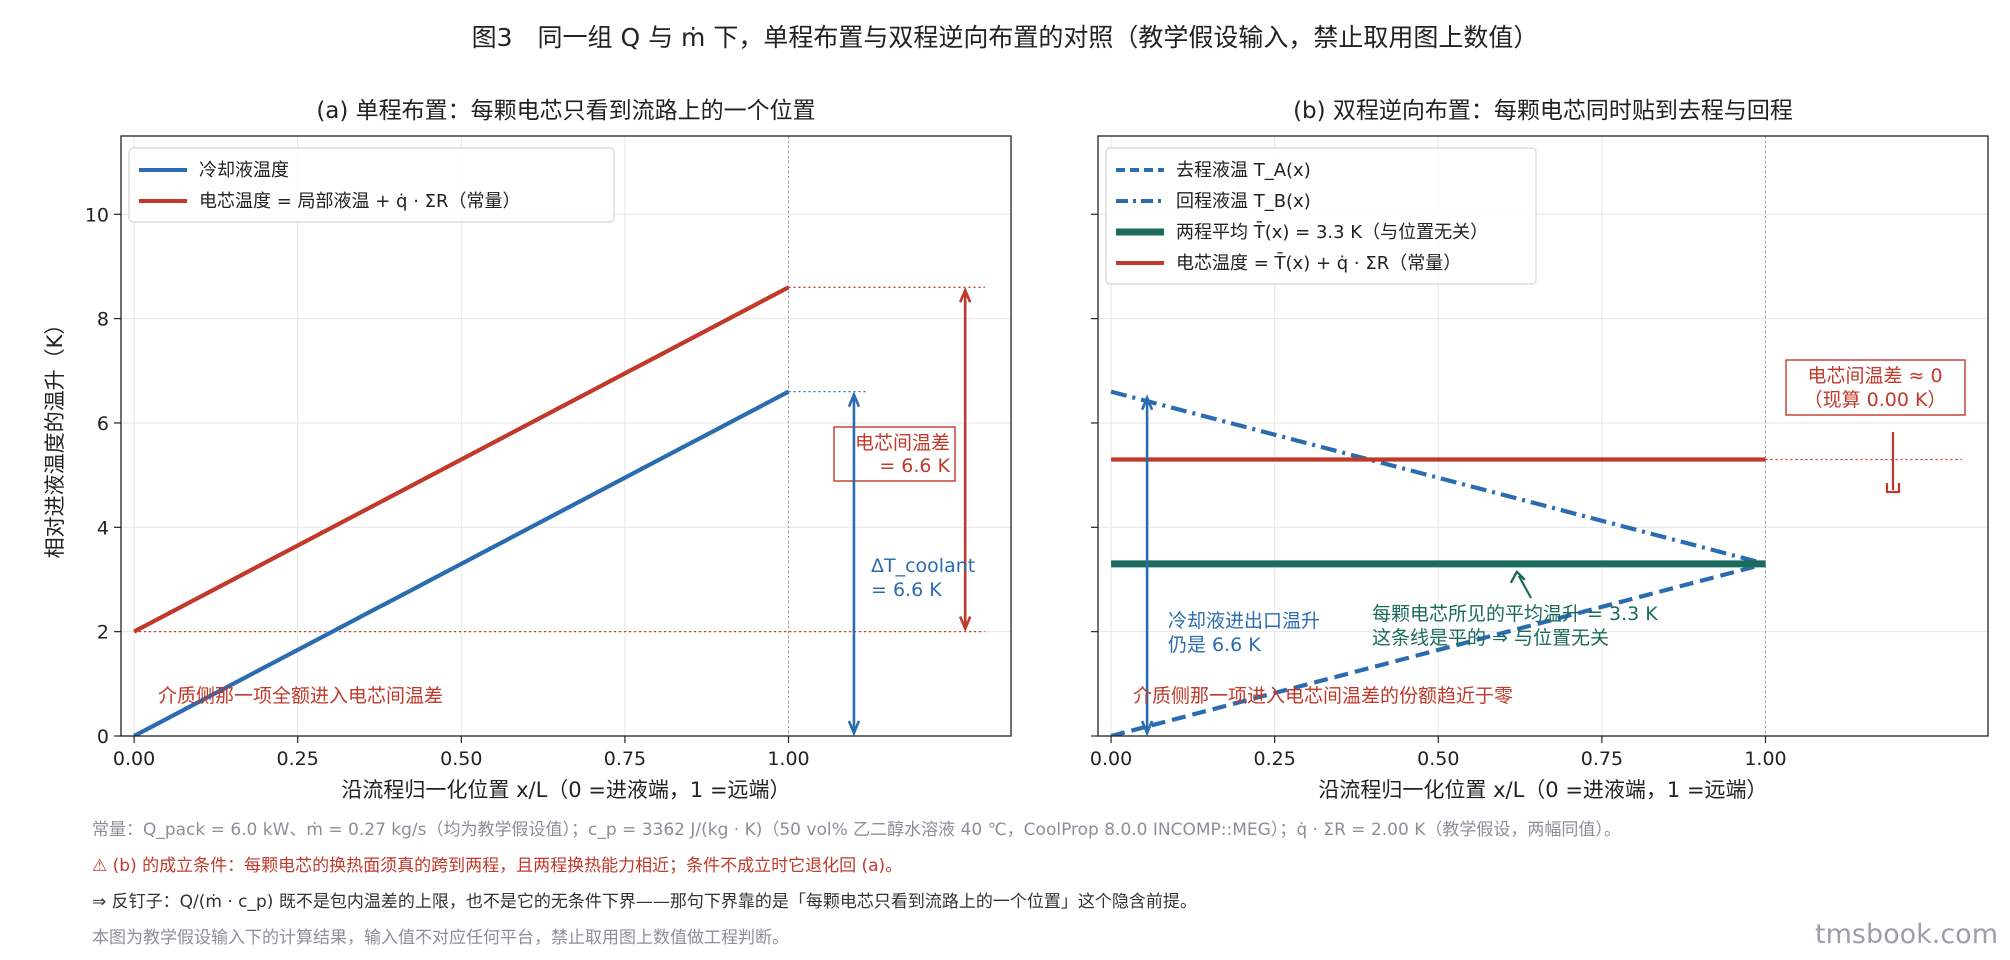 Image resolution: width=2010 pixels, height=960 pixels. Describe the element at coordinates (1524, 587) in the screenshot. I see `avg-note-arrow` at that location.